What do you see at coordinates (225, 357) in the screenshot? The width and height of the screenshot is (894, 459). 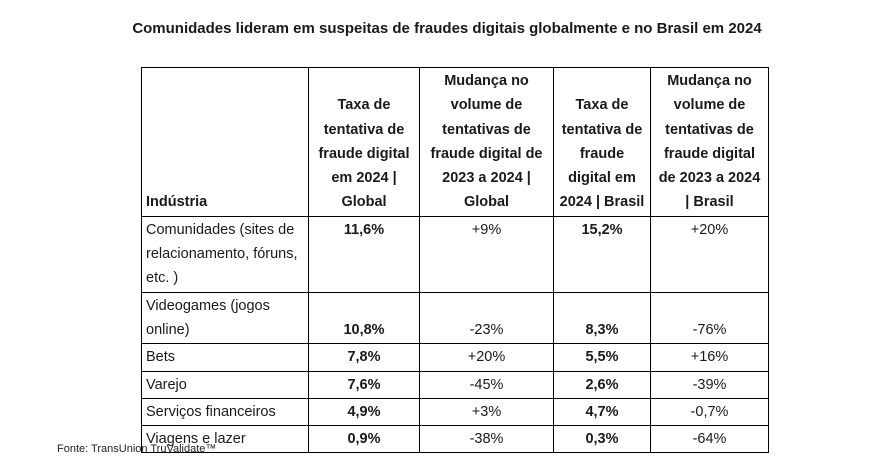 I see `industry-cell: Bets` at bounding box center [225, 357].